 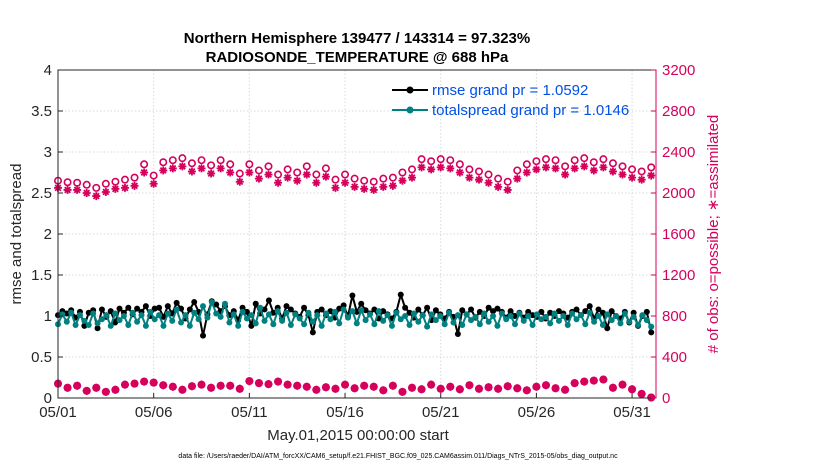 What do you see at coordinates (666, 398) in the screenshot?
I see `right-tick-label: 0` at bounding box center [666, 398].